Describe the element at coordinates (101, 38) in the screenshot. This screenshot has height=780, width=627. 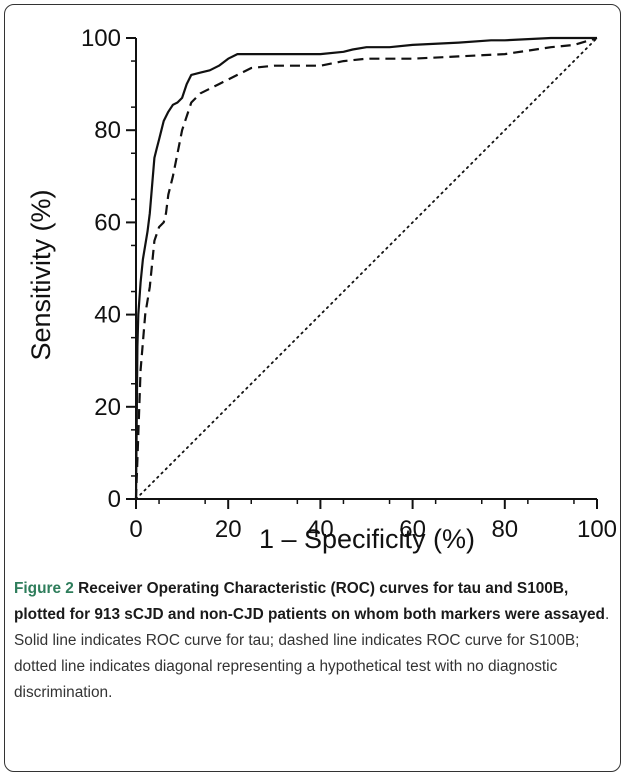
I see `y-tick-label: 100` at that location.